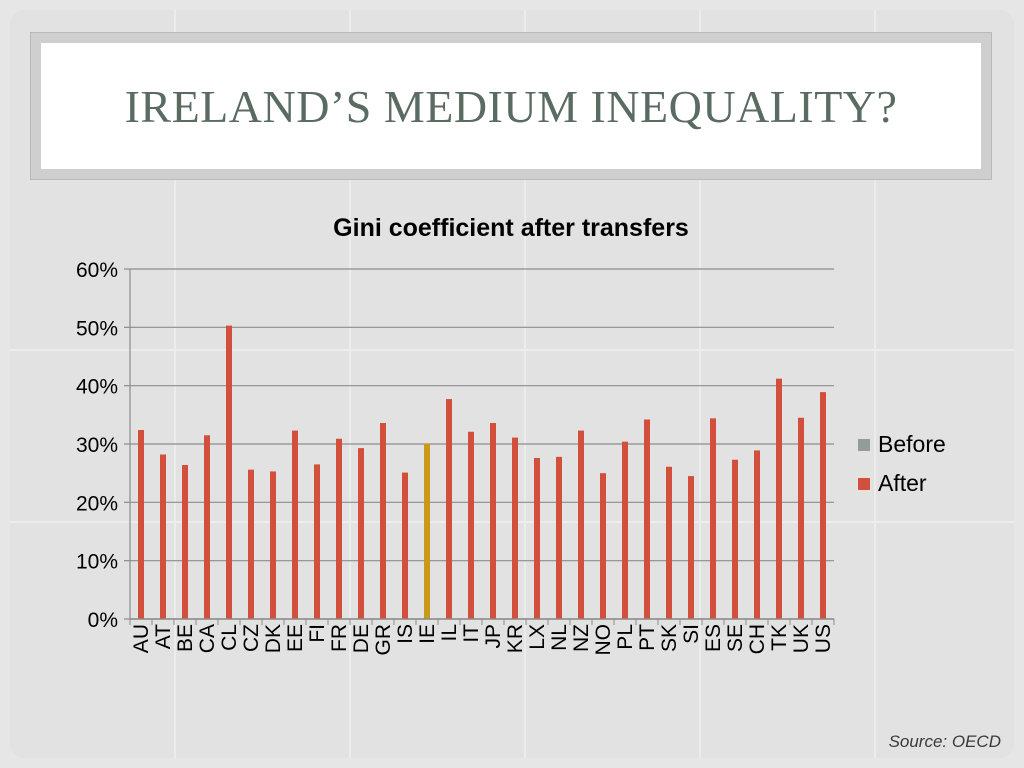  What do you see at coordinates (251, 638) in the screenshot?
I see `x-tick-label: CZ` at bounding box center [251, 638].